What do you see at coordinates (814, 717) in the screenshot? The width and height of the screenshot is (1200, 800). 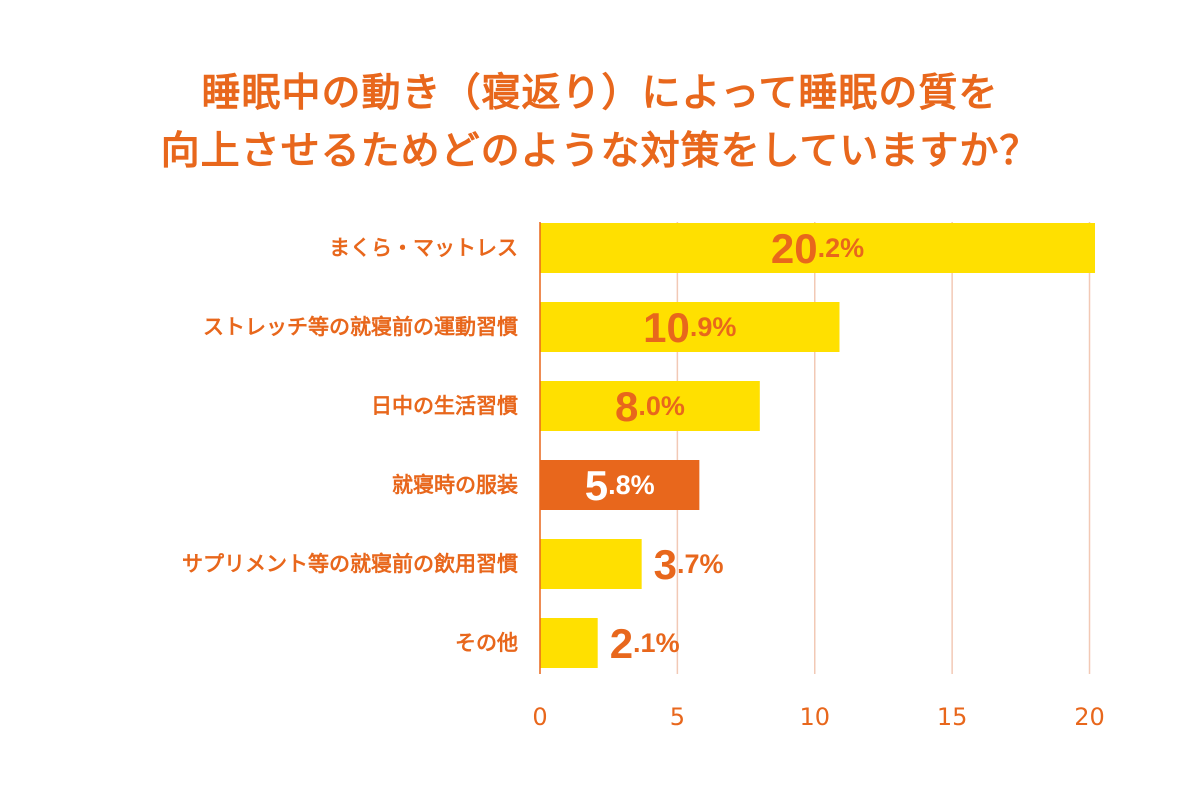 I see `x-tick-label-10: 10` at bounding box center [814, 717].